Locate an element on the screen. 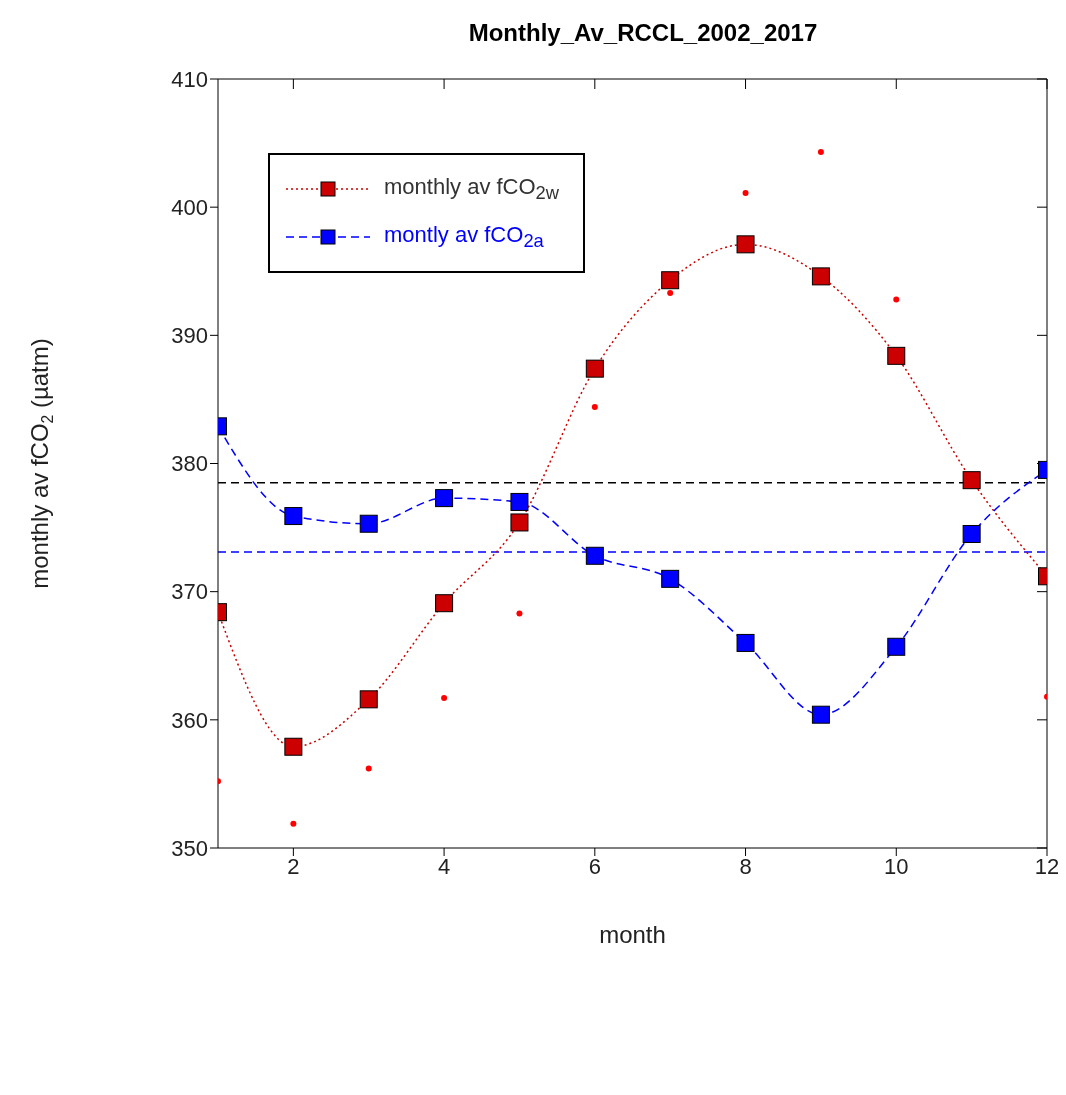  x-tick-label: 2 is located at coordinates (293, 866).